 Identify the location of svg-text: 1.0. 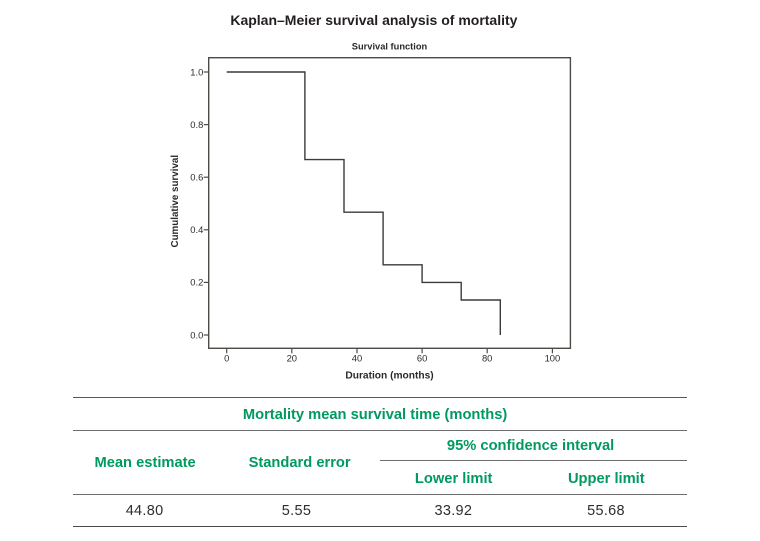
(196, 71).